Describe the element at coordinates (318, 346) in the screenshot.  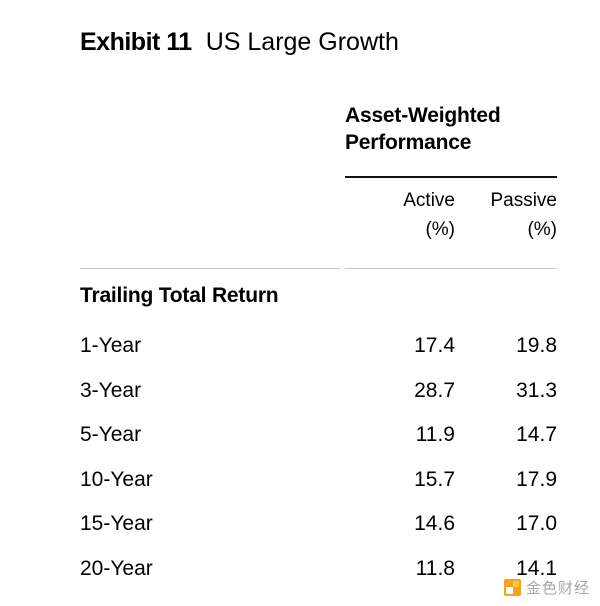
I see `table-row: 1-Year 17.4 19.8` at that location.